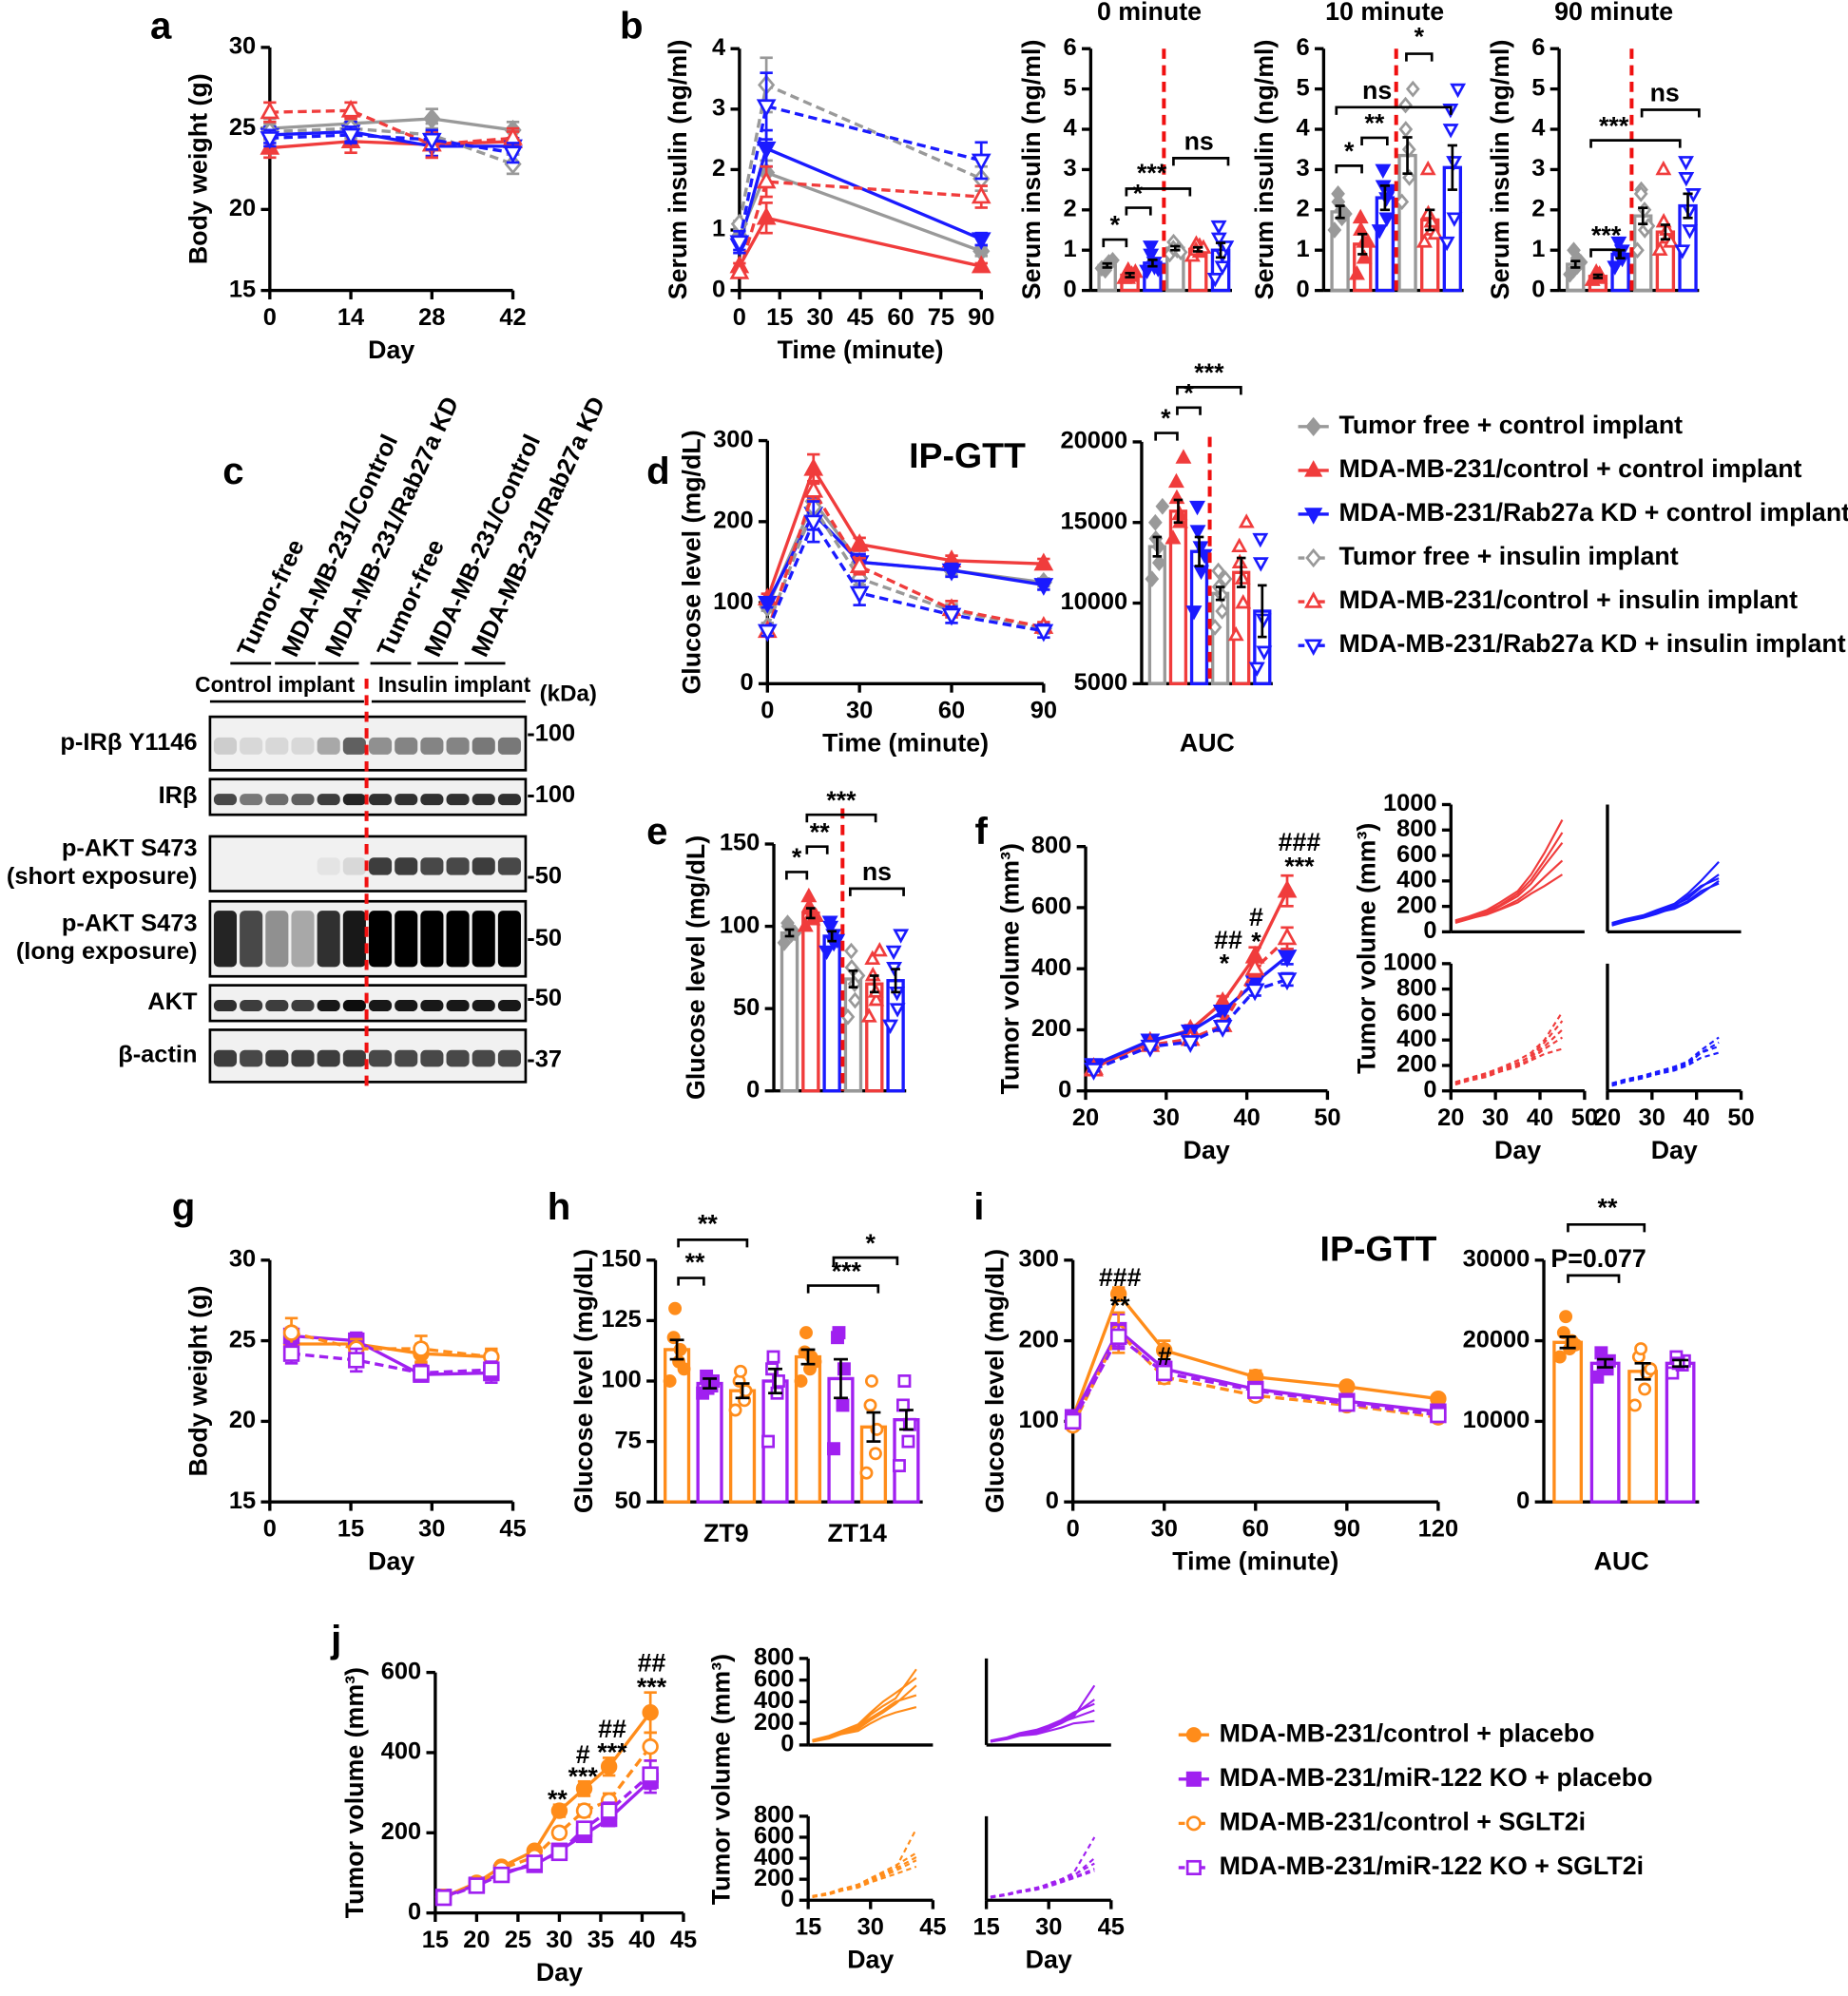  Describe the element at coordinates (767, 710) in the screenshot. I see `x-tick-label: 0` at that location.